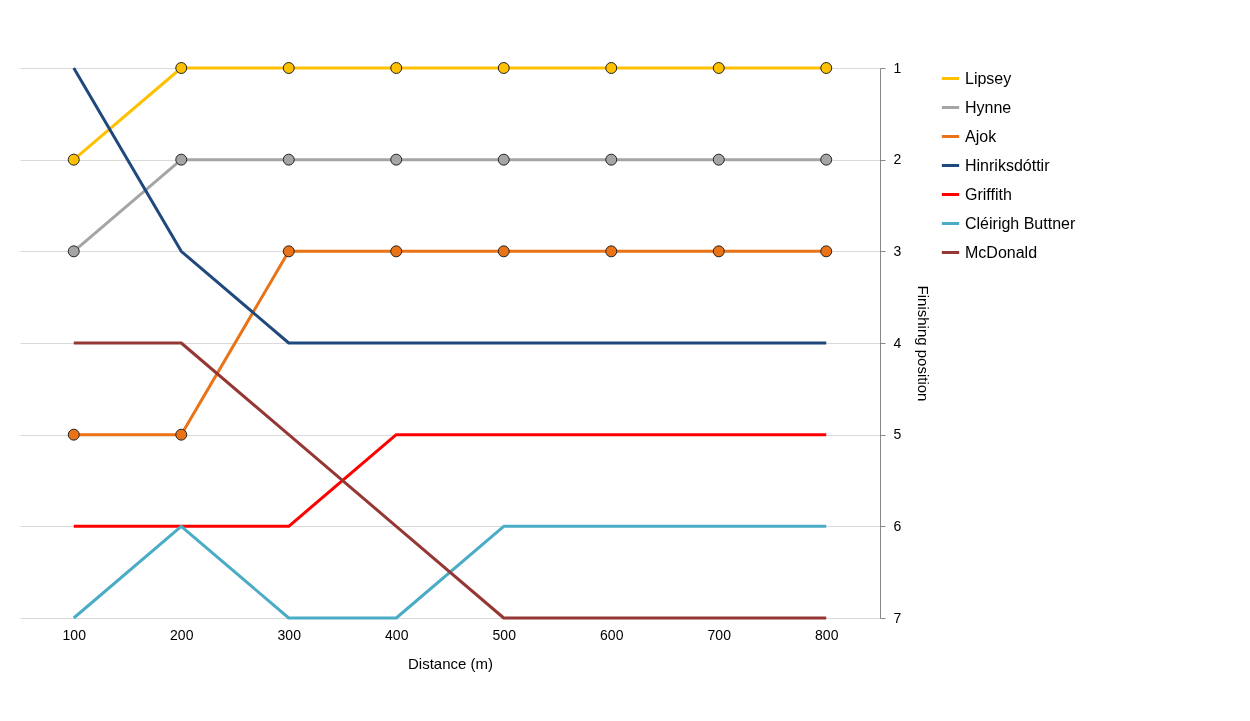 The width and height of the screenshot is (1250, 721). I want to click on legend-label: McDonald, so click(1001, 252).